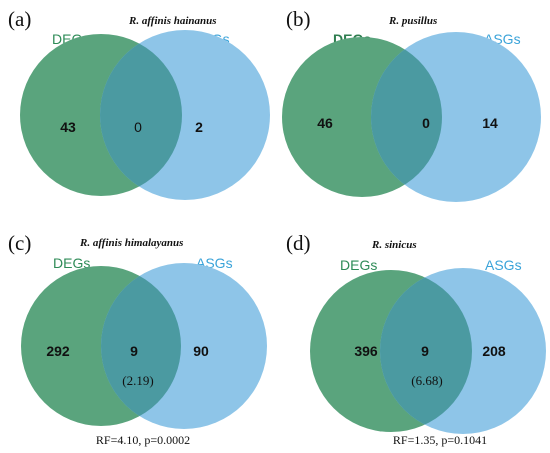 This screenshot has height=453, width=550. I want to click on asgs-label: ASGs, so click(503, 265).